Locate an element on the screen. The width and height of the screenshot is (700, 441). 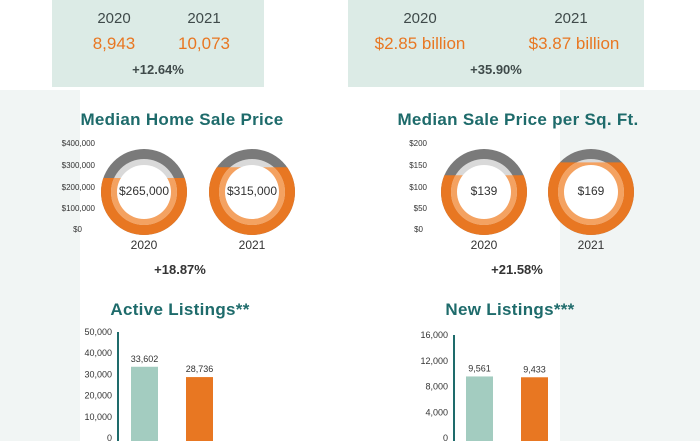
chart-title-median-sale-price-per-sqft: Median Sale Price per Sq. Ft. is located at coordinates (518, 119).